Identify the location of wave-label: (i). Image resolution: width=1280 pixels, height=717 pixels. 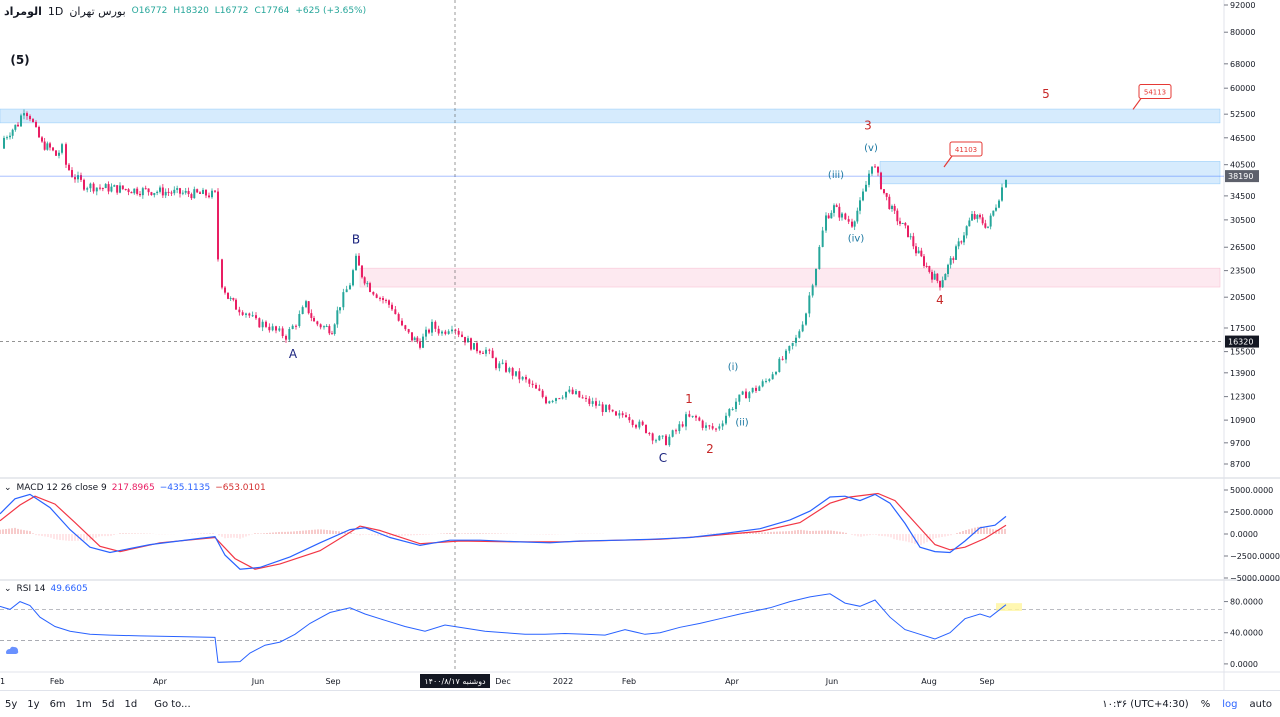
(733, 367).